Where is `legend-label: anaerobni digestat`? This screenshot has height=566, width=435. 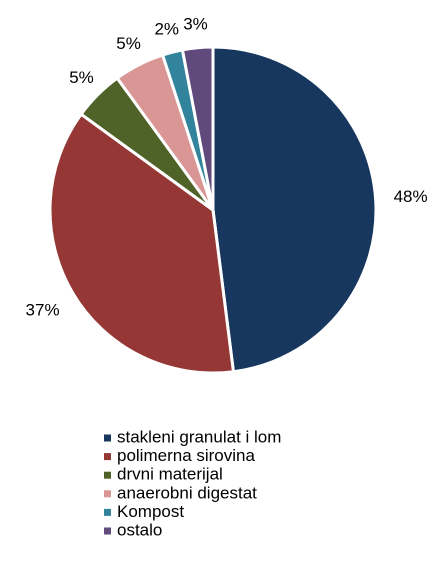
legend-label: anaerobni digestat is located at coordinates (187, 492).